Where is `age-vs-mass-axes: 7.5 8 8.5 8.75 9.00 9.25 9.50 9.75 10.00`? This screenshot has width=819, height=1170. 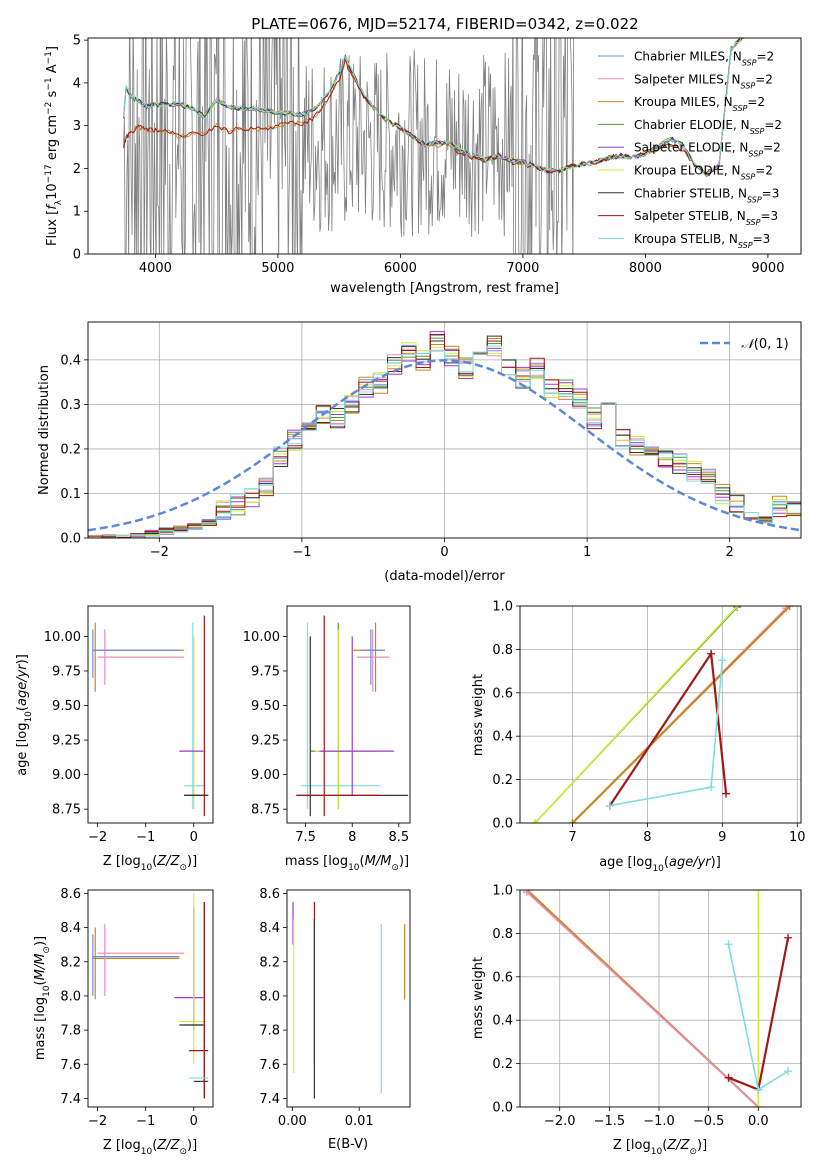
age-vs-mass-axes: 7.5 8 8.5 8.75 9.00 9.25 9.50 9.75 10.00 is located at coordinates (327, 725).